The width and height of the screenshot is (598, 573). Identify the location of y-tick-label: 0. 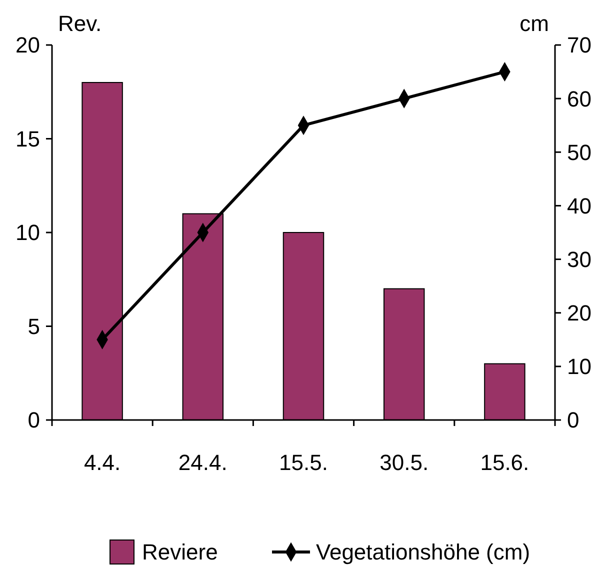
(34, 420).